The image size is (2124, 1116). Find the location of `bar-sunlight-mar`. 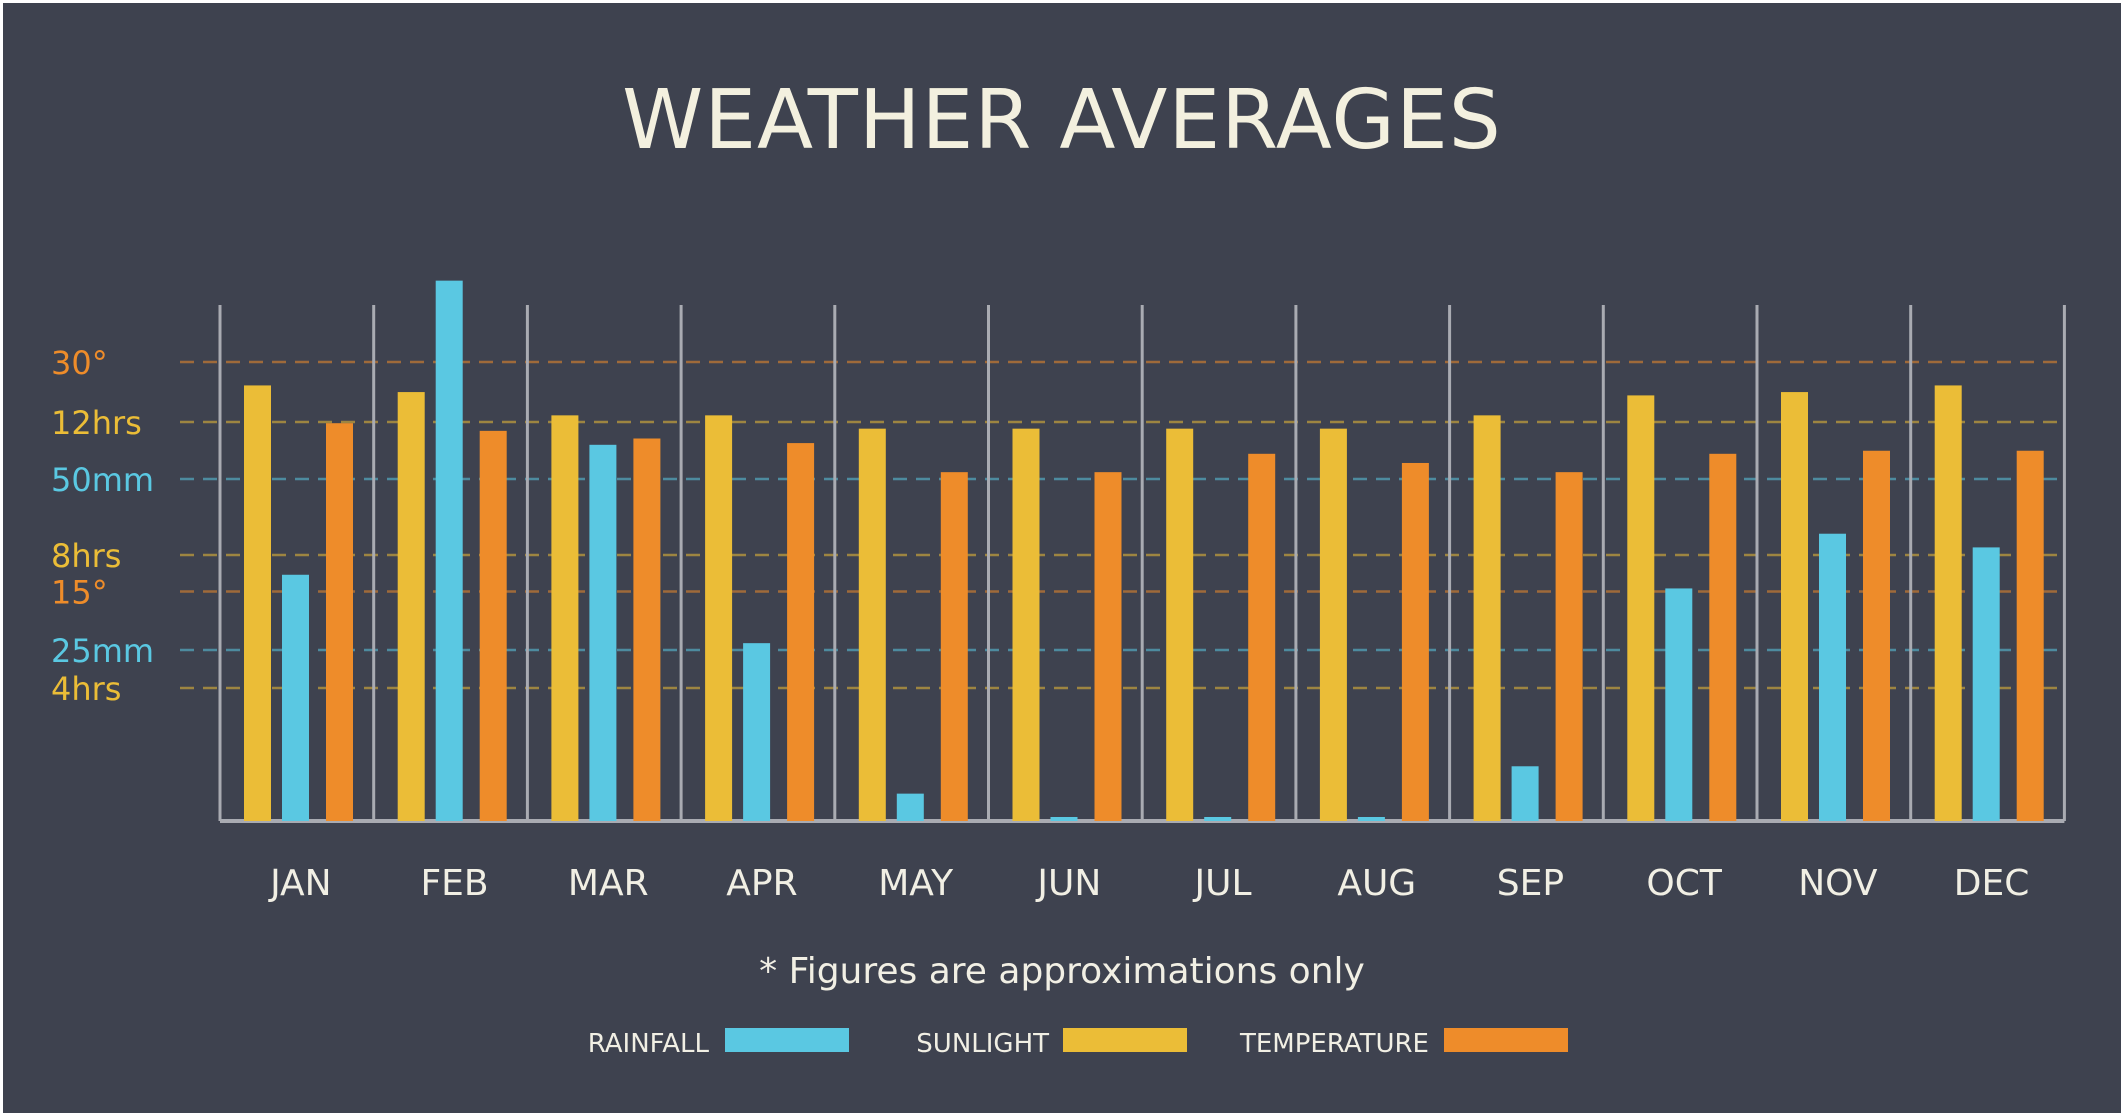

bar-sunlight-mar is located at coordinates (565, 618).